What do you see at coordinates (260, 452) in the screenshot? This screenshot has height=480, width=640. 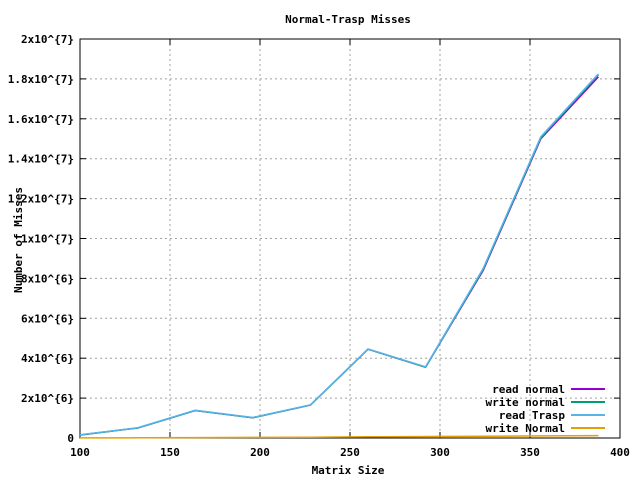 I see `x-tick-label: 200` at bounding box center [260, 452].